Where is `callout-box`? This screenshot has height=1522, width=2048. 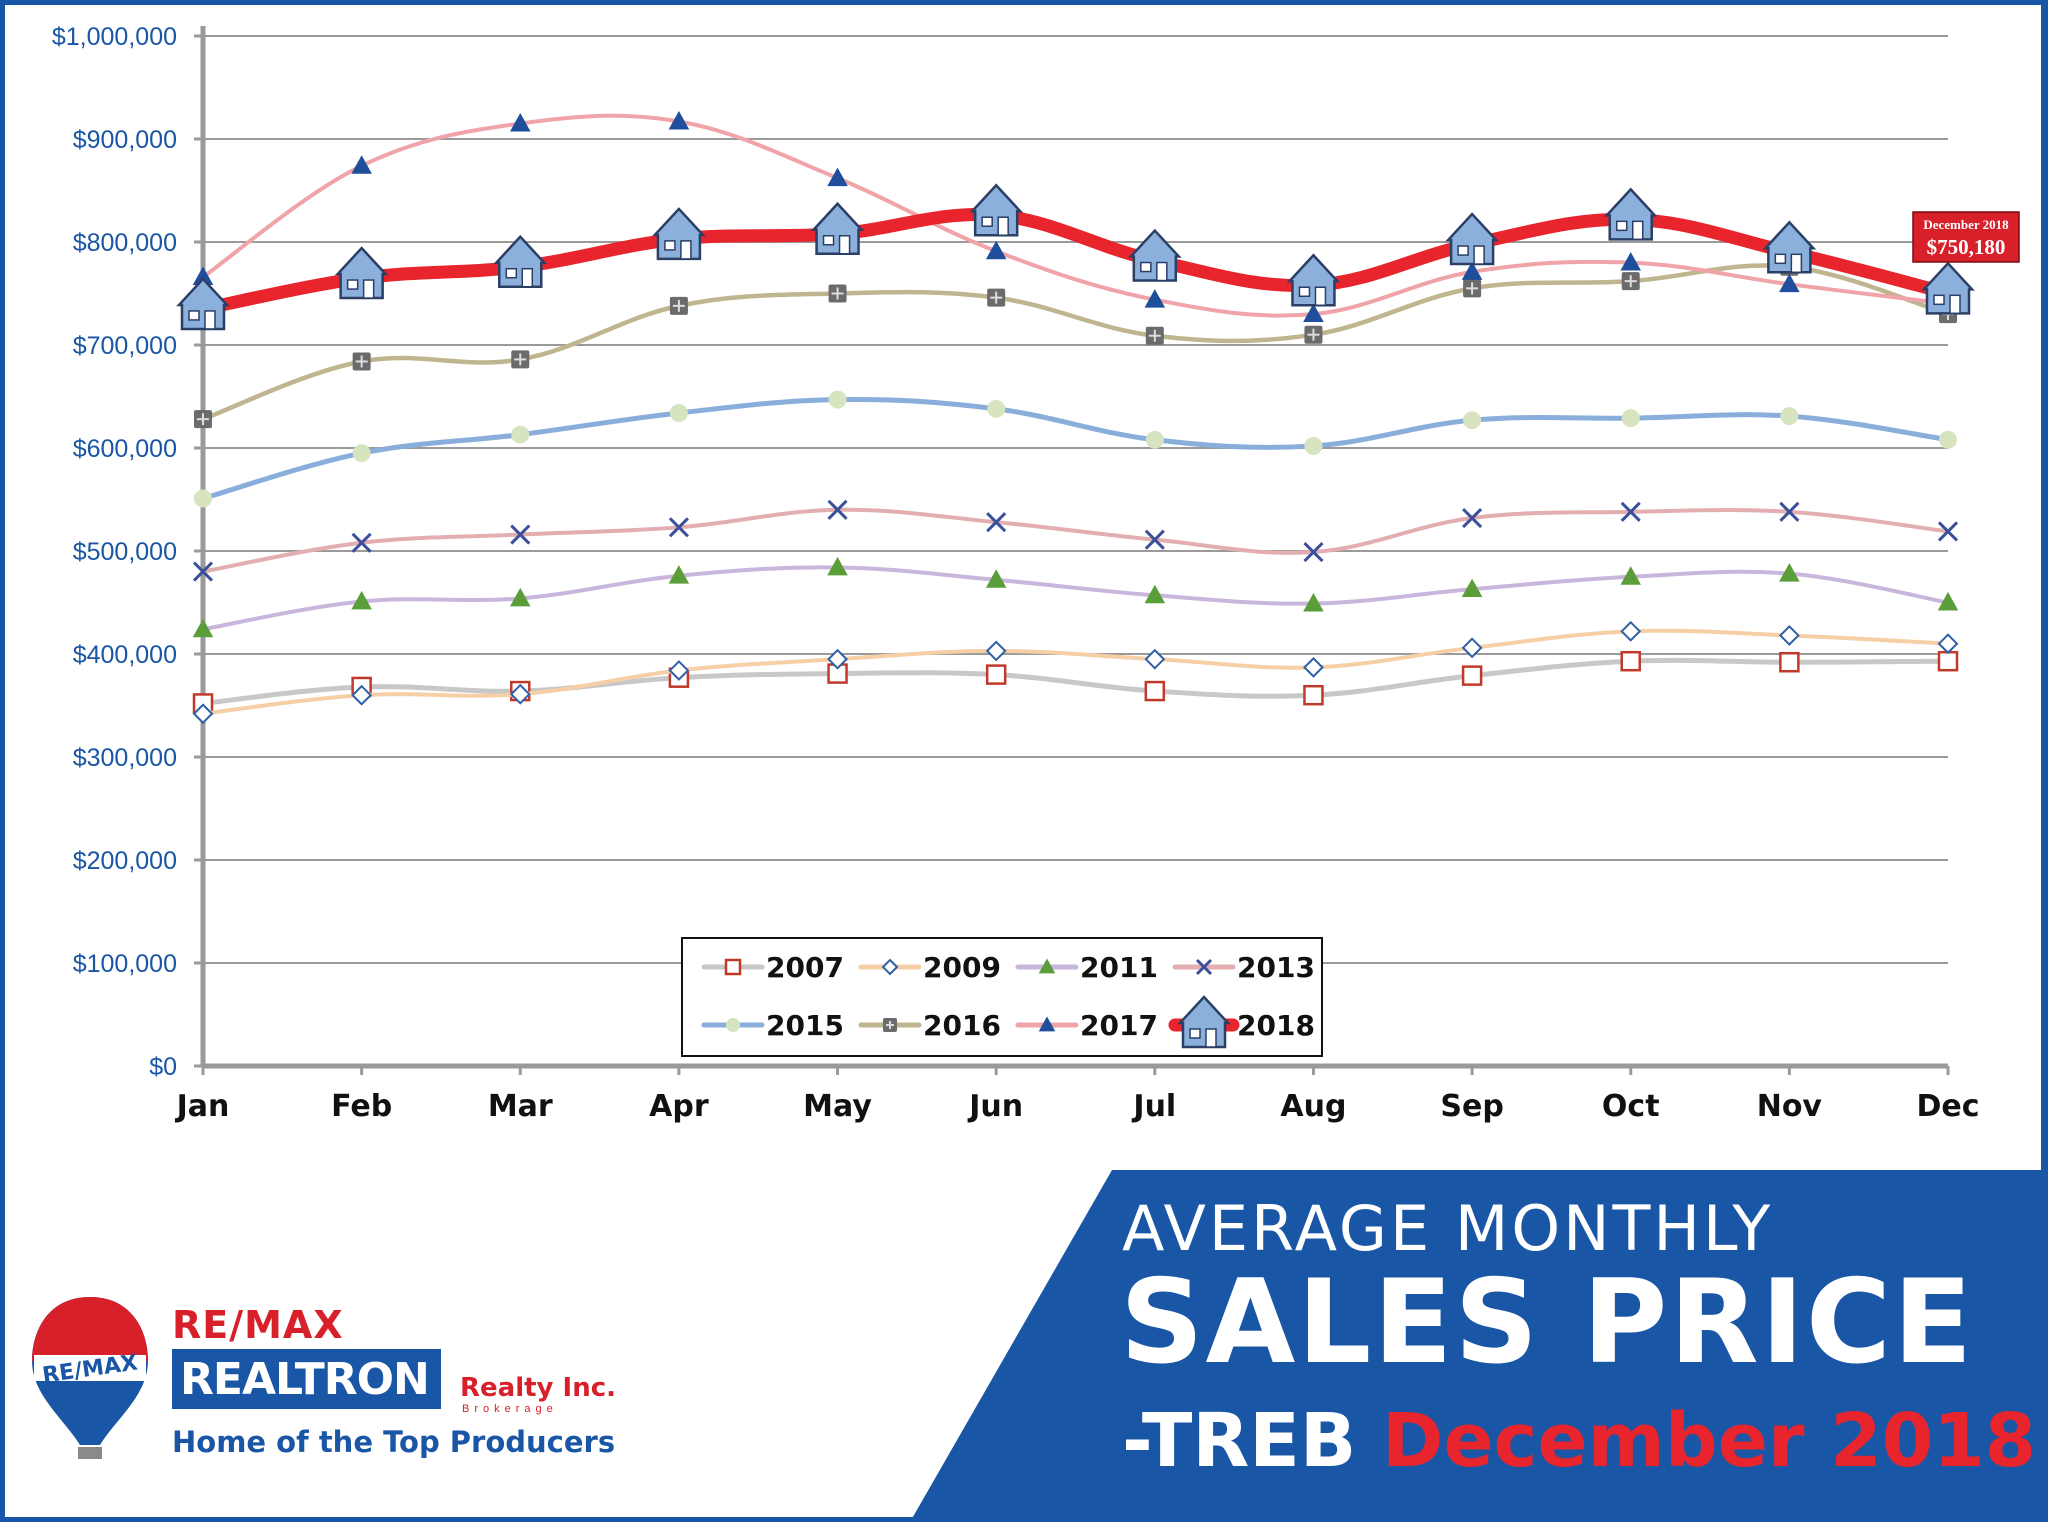
callout-box is located at coordinates (1966, 237).